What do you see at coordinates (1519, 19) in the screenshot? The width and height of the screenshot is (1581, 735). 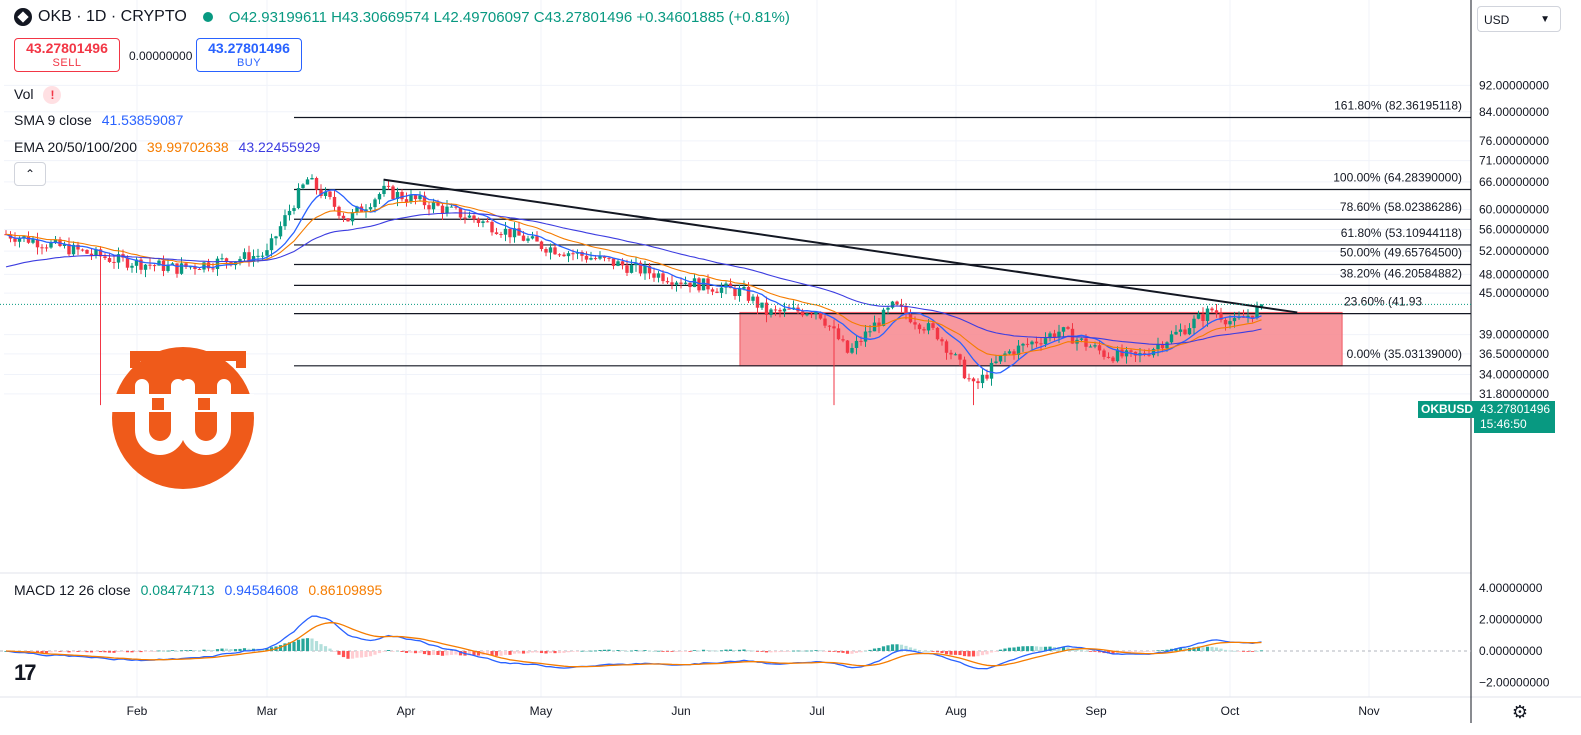 I see `currency-select: USD ▼` at bounding box center [1519, 19].